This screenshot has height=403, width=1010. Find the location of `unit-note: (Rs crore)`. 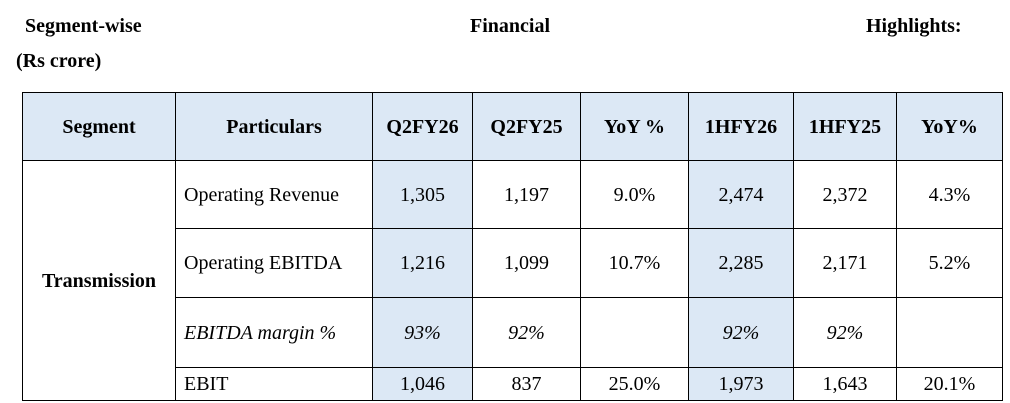

unit-note: (Rs crore) is located at coordinates (59, 61).